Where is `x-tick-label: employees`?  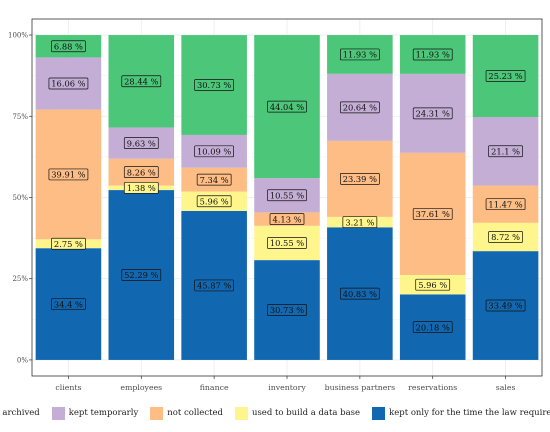
x-tick-label: employees is located at coordinates (141, 387).